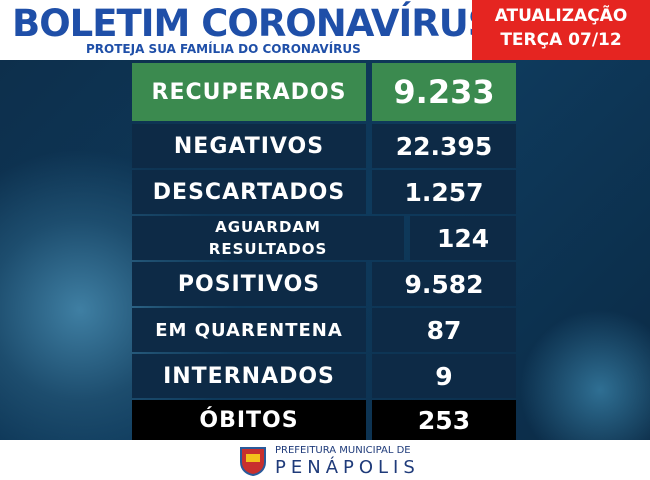  I want to click on row-label: RECUPERADOS, so click(249, 92).